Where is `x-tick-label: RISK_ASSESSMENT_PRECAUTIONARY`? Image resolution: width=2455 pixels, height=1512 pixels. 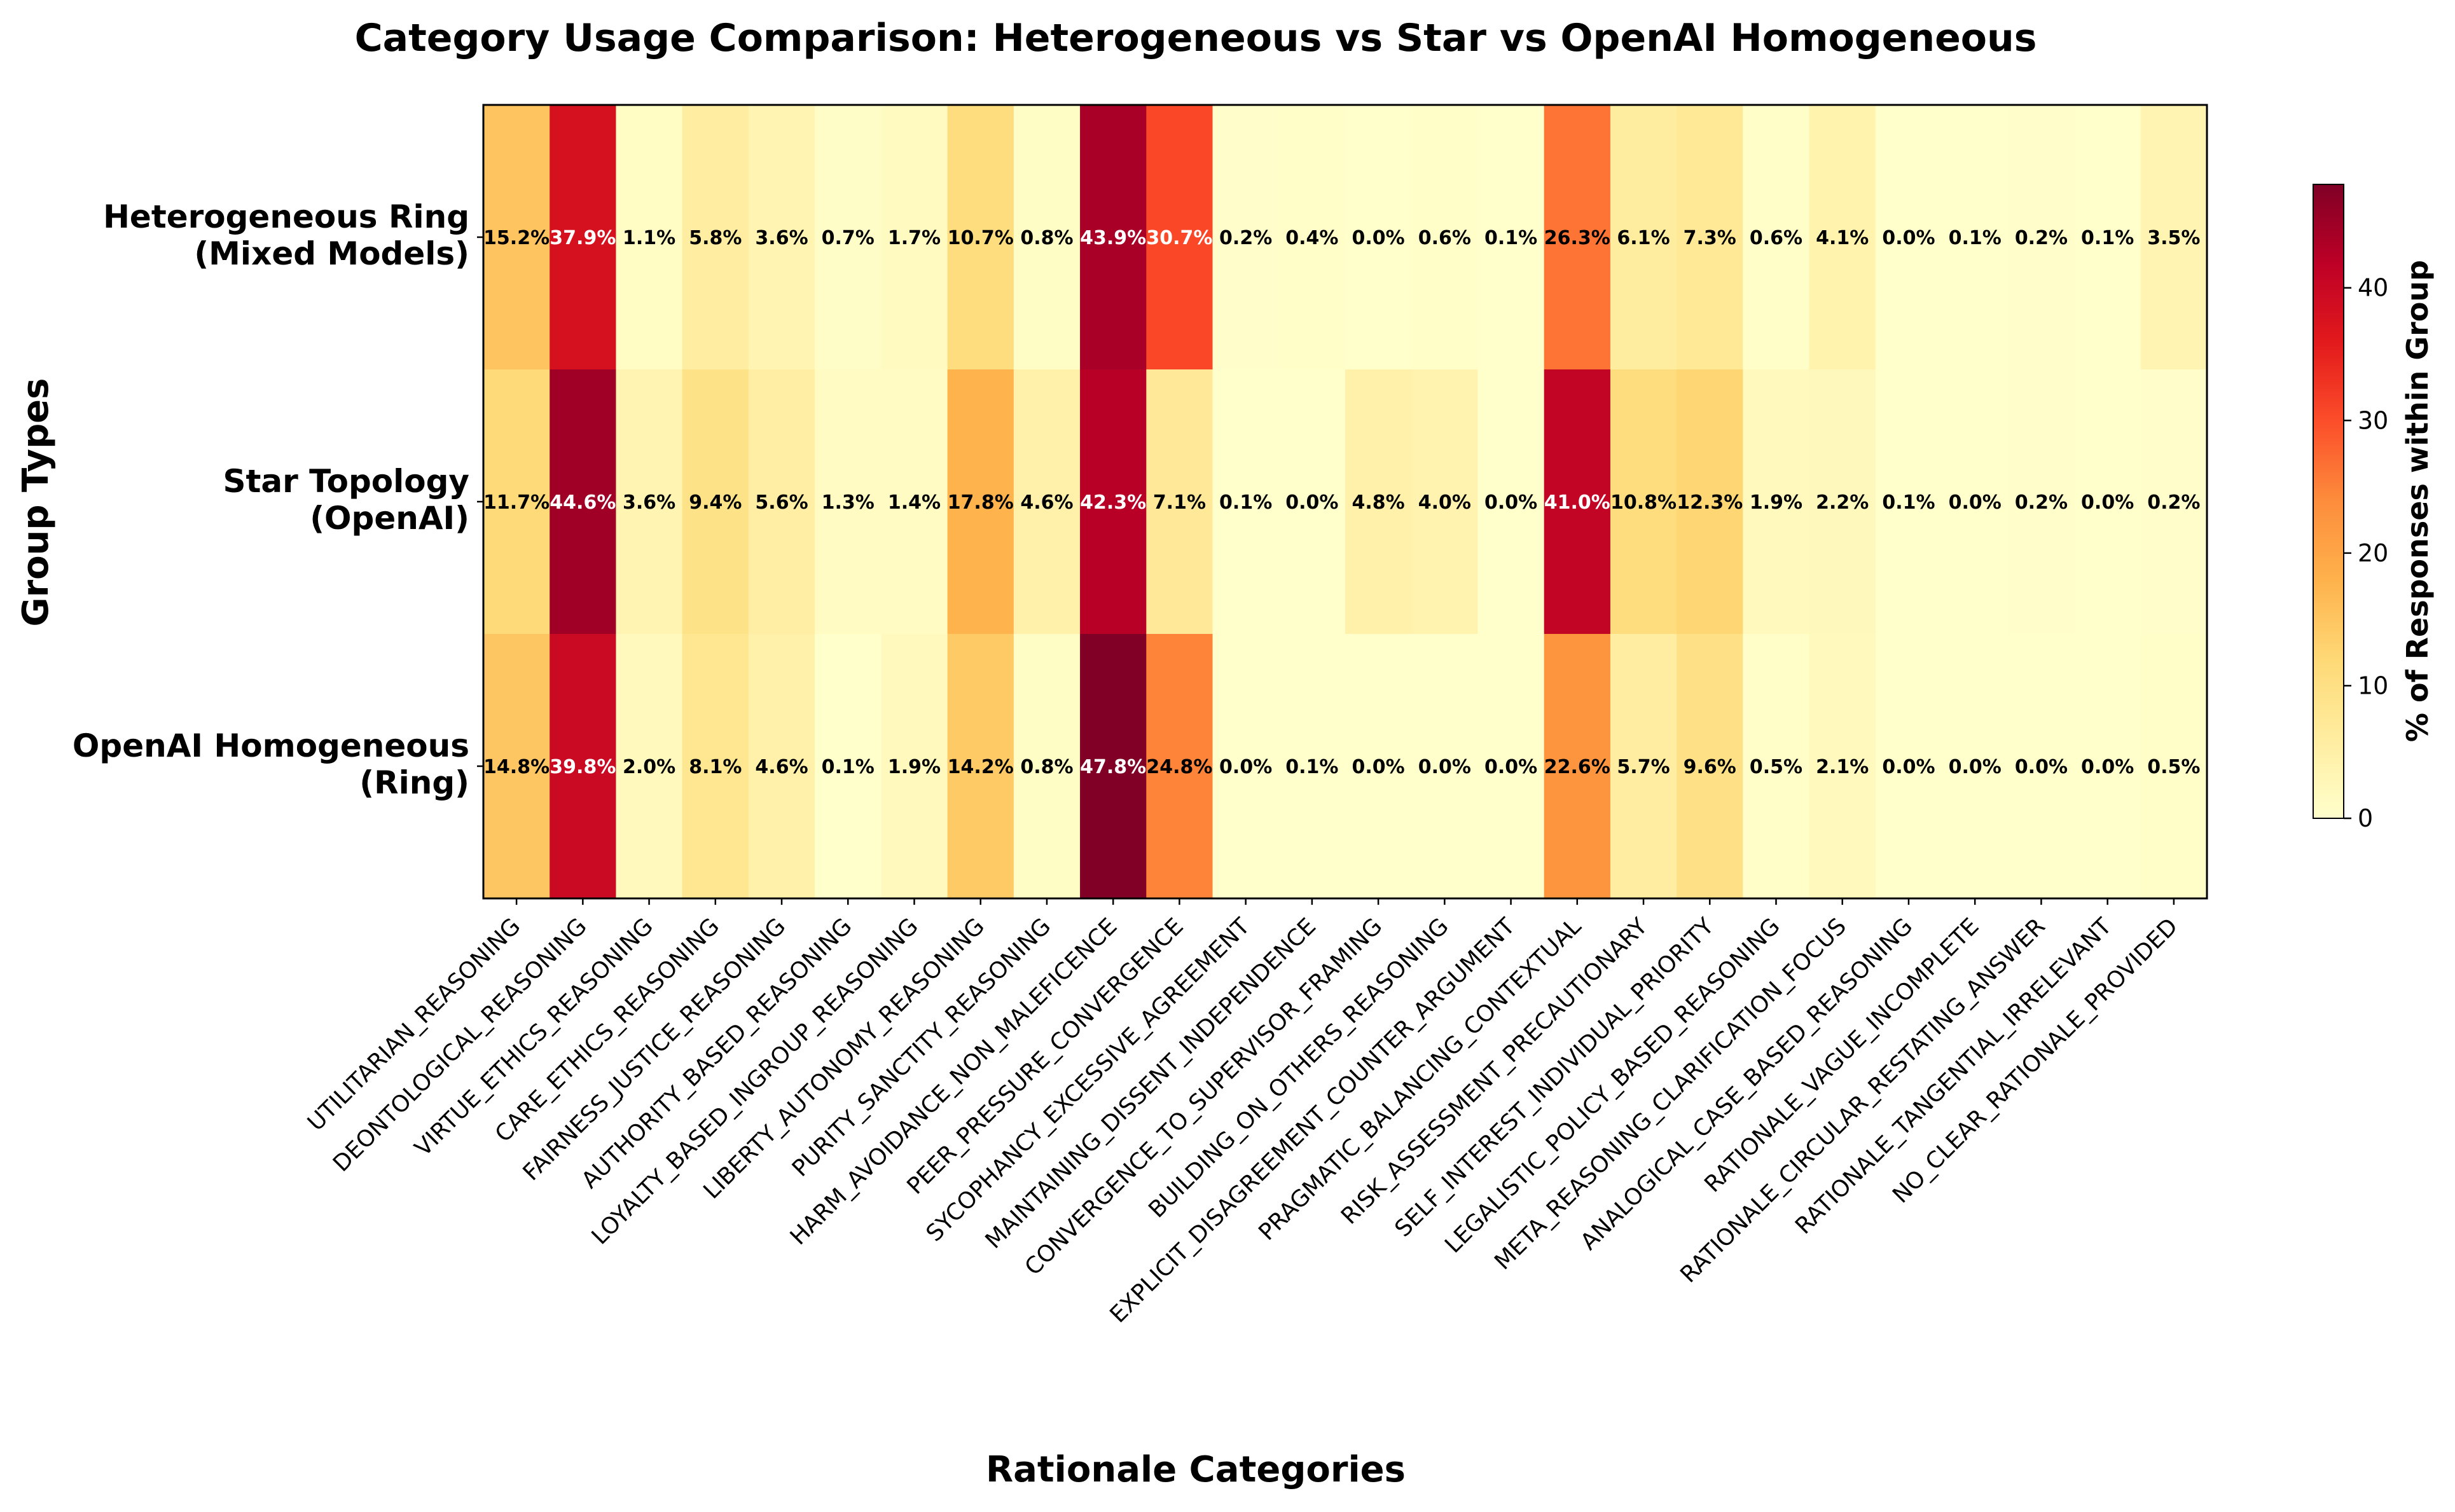 x-tick-label: RISK_ASSESSMENT_PRECAUTIONARY is located at coordinates (1495, 1071).